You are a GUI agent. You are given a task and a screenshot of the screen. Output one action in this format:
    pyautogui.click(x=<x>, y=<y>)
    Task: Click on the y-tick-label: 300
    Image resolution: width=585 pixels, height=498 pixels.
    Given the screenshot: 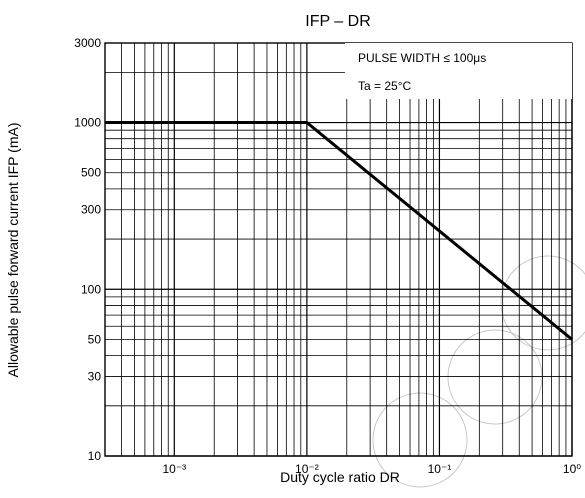 What is the action you would take?
    pyautogui.click(x=91, y=210)
    